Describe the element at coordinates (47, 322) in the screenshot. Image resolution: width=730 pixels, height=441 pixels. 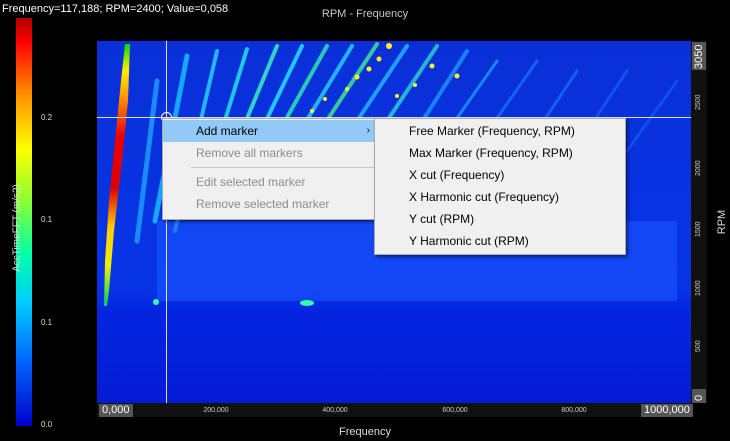
I see `colorbar-tick-3: 0.1` at that location.